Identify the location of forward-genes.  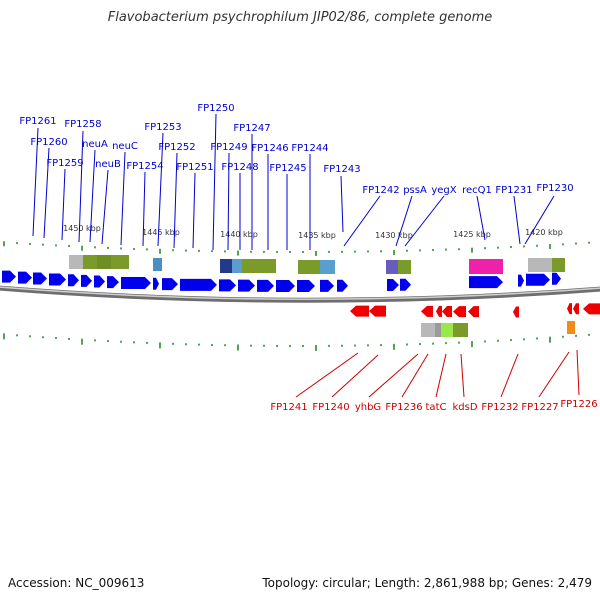
(281, 281).